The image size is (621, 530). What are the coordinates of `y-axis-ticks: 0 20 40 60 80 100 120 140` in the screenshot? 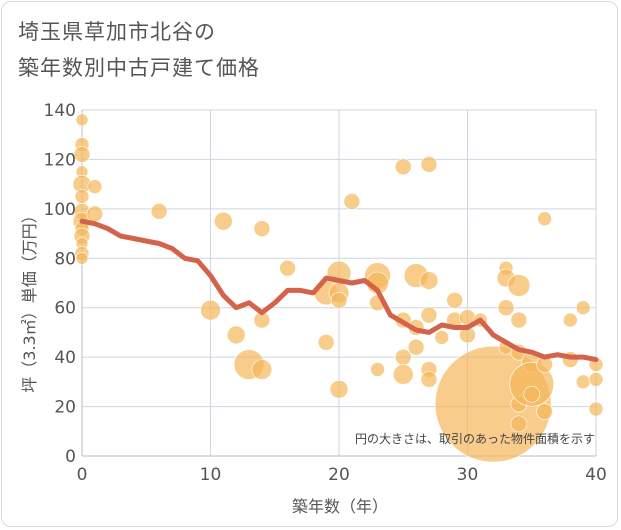 It's located at (60, 284).